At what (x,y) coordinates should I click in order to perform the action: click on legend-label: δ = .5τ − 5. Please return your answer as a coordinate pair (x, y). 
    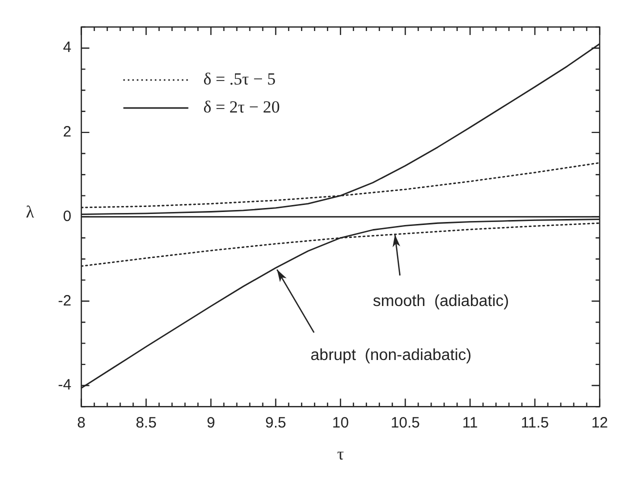
    Looking at the image, I should click on (239, 78).